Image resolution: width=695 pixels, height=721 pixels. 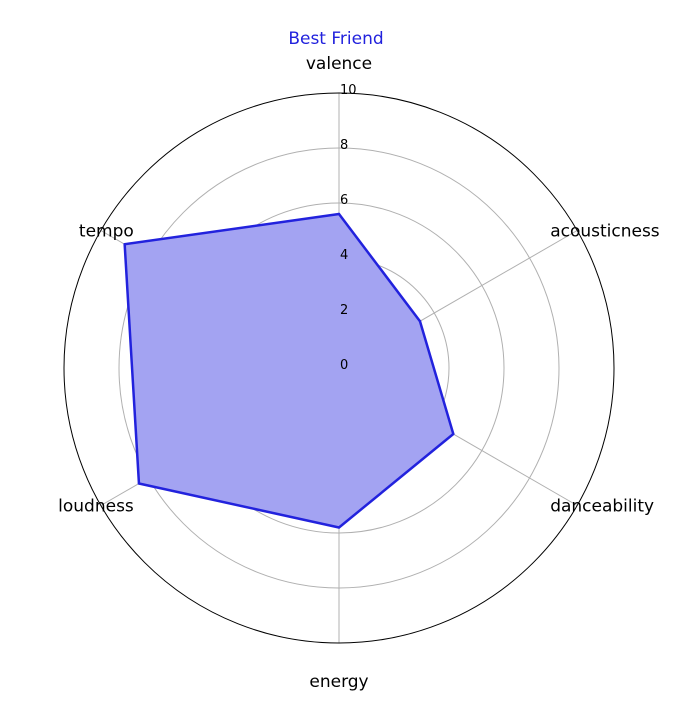 I want to click on axis-label-tempo: tempo, so click(x=106, y=232).